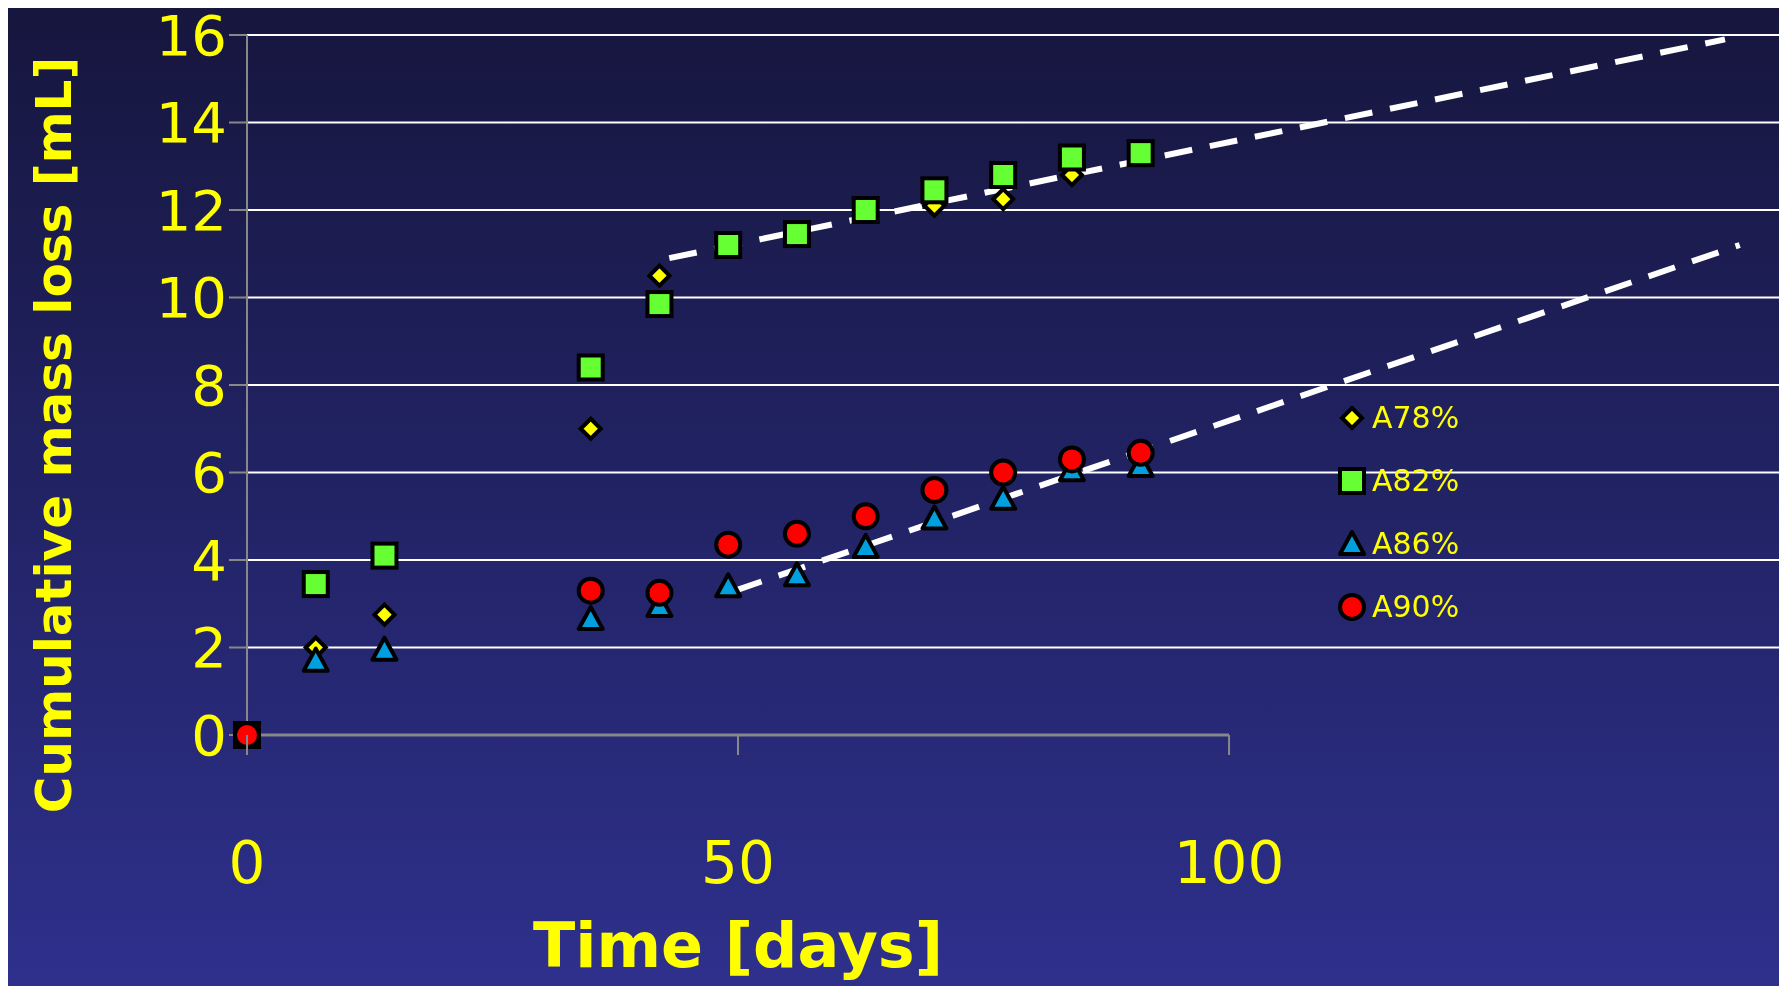  What do you see at coordinates (209, 385) in the screenshot?
I see `y-tick-label: 8` at bounding box center [209, 385].